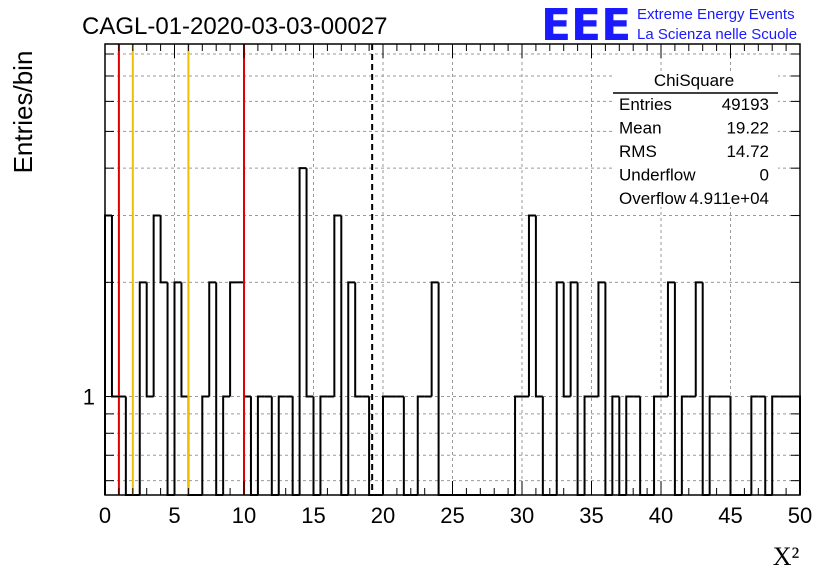  What do you see at coordinates (729, 198) in the screenshot?
I see `stats-row-value: 4.911e+04` at bounding box center [729, 198].